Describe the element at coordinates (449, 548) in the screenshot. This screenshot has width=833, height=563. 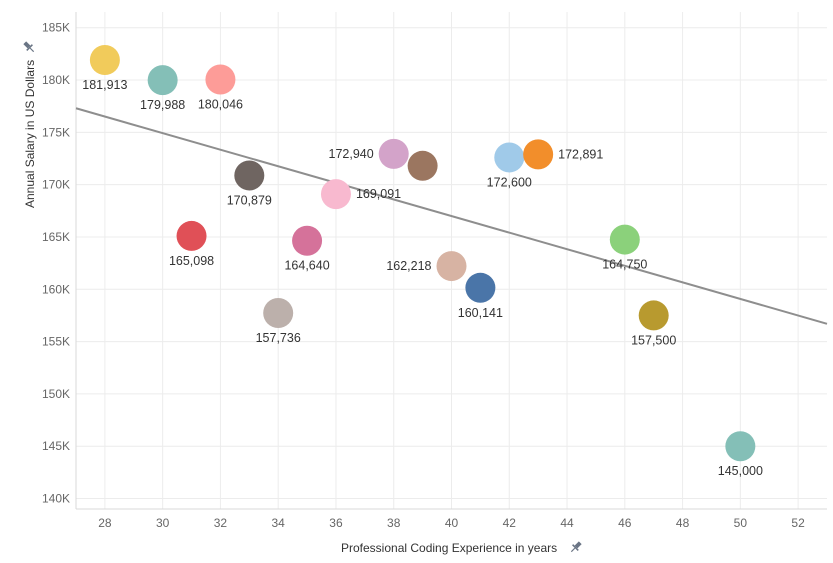
I see `x-axis-title: Professional Coding Experience in years` at that location.